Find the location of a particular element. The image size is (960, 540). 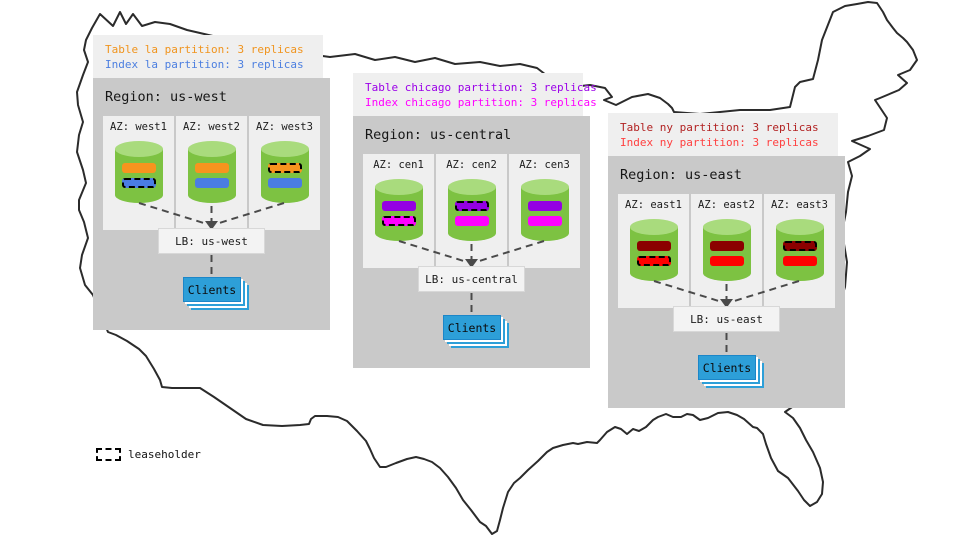

region-panel: Region: us-west AZ: west1 AZ: west2 is located at coordinates (211, 204).